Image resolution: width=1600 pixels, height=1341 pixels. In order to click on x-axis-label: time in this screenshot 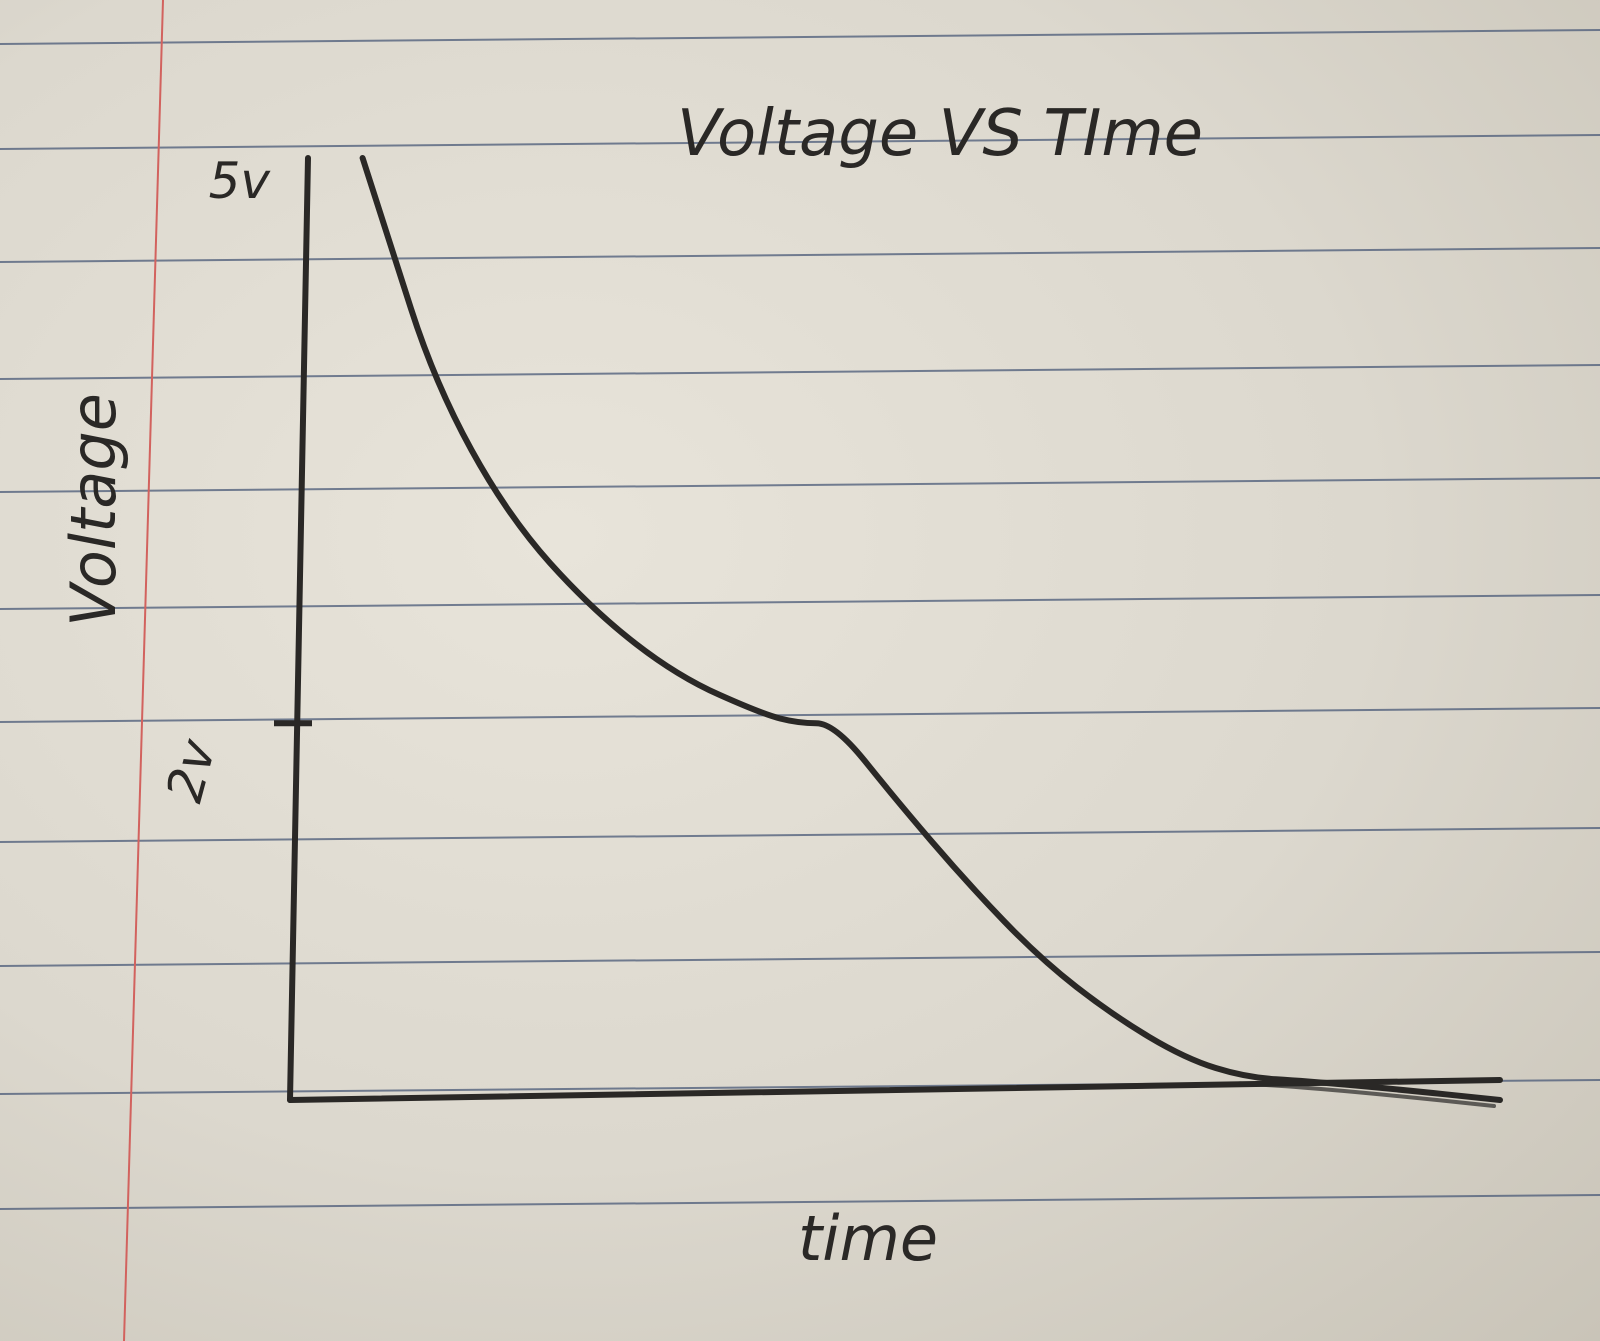, I will do `click(868, 1238)`.